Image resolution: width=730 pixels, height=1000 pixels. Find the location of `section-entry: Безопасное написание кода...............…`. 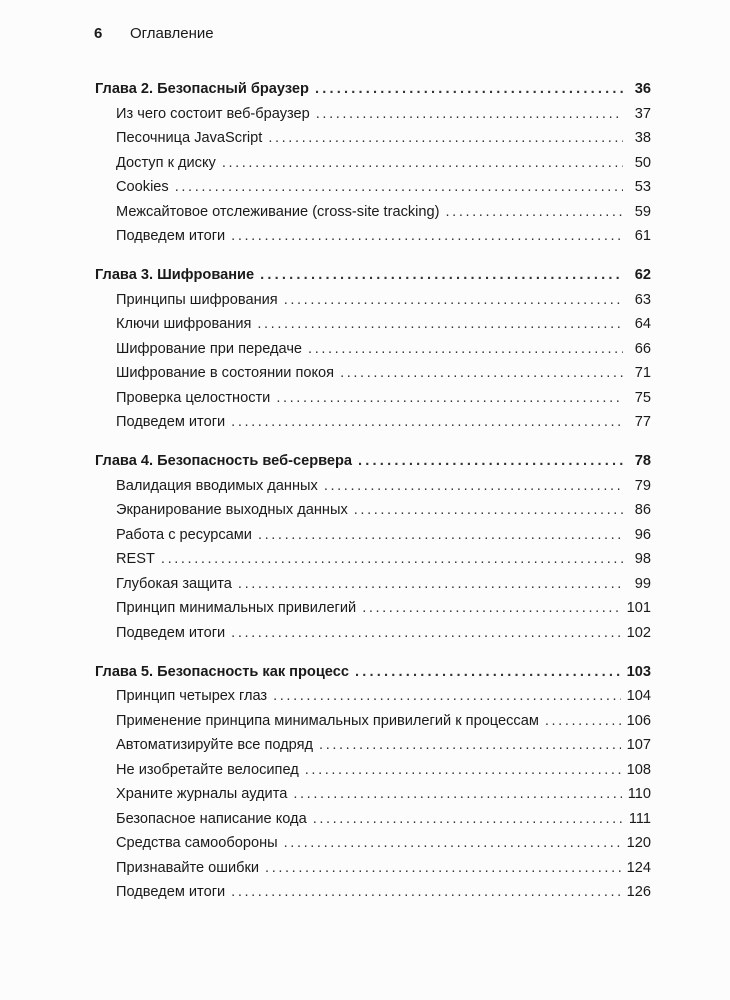

section-entry: Безопасное написание кода...............… is located at coordinates (373, 819).